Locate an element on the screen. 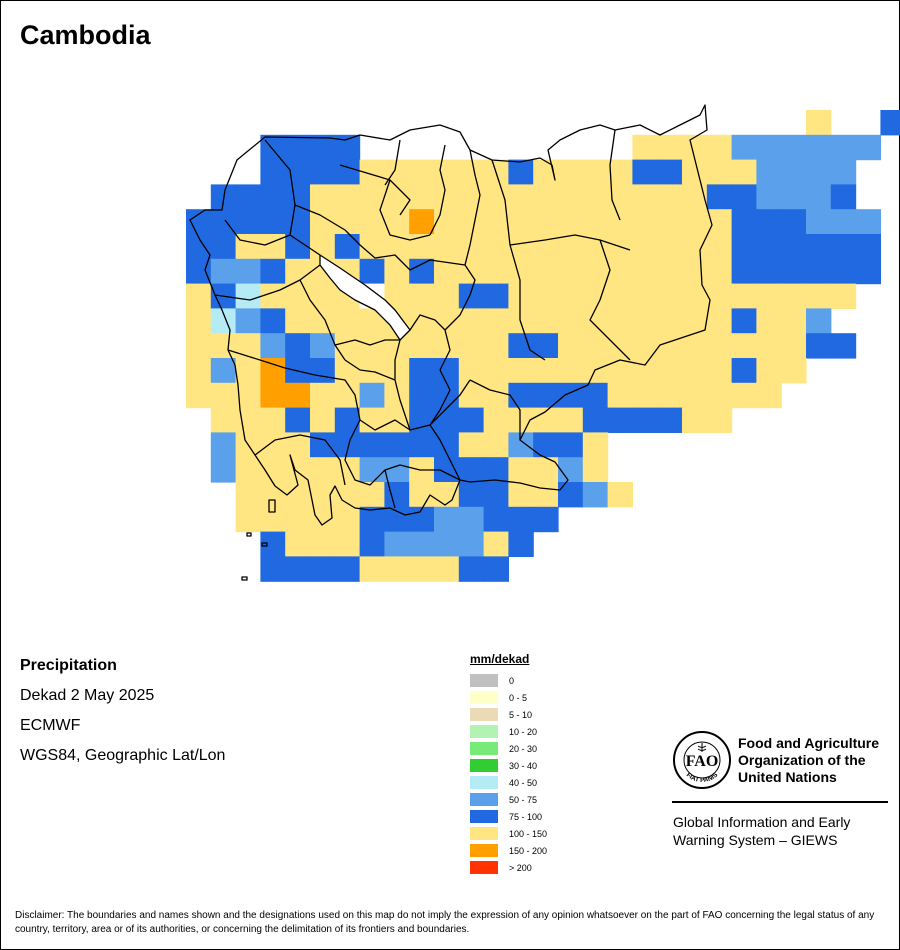 The image size is (900, 950). legend-item: 10 - 20 is located at coordinates (530, 731).